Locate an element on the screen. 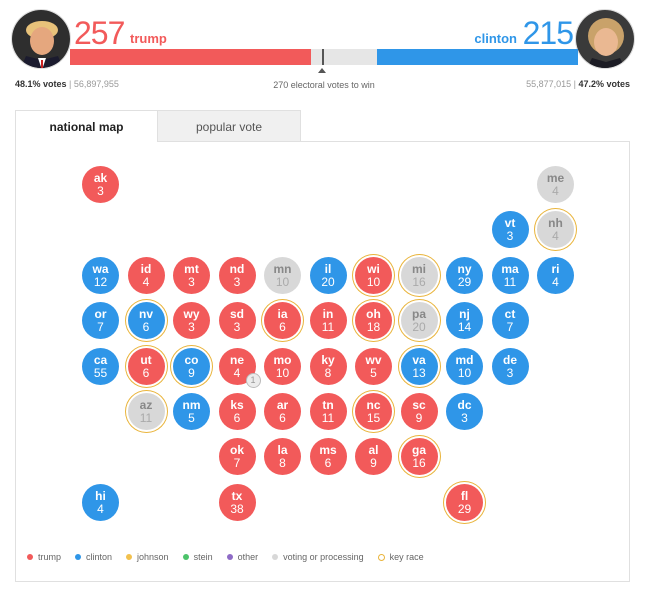 The width and height of the screenshot is (648, 593). legend-item-voting-or-processing: voting or processing is located at coordinates (318, 557).